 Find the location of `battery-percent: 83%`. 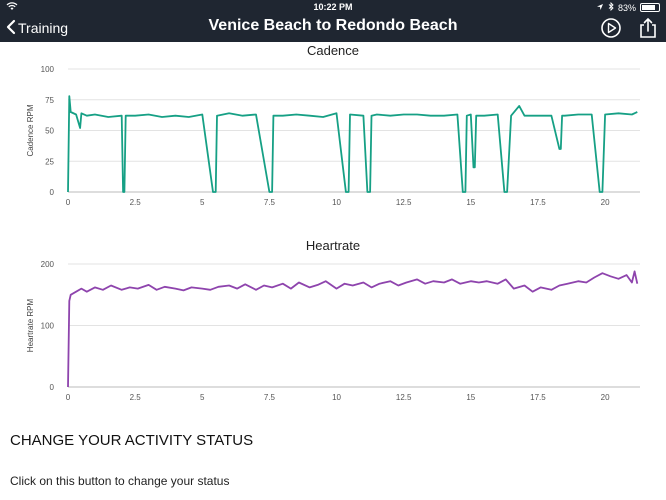

battery-percent: 83% is located at coordinates (626, 7).